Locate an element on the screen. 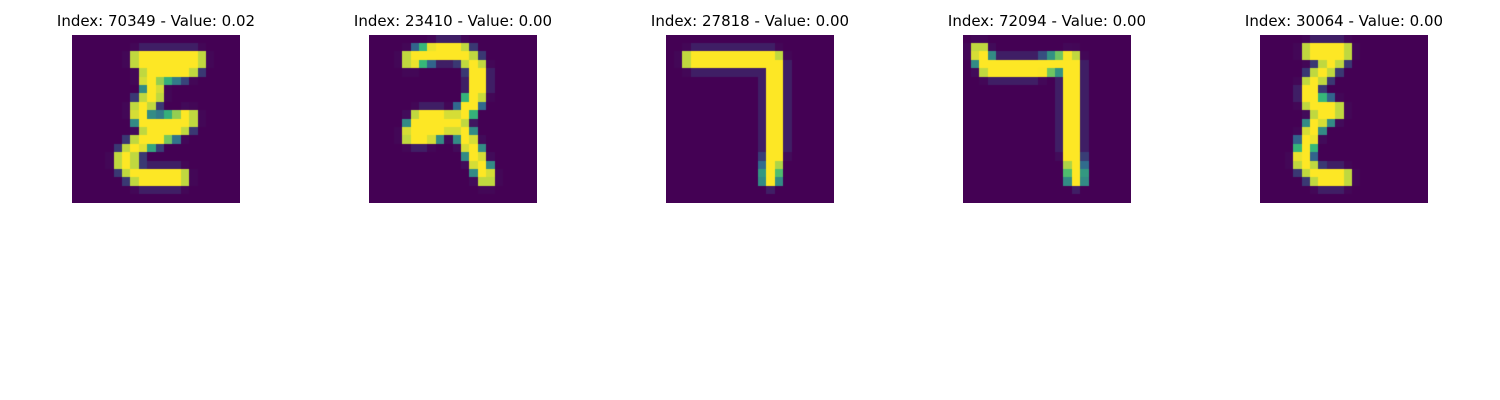 The image size is (1500, 400). image-panel-3: Index: 27818 - Value: 0.00 is located at coordinates (750, 105).